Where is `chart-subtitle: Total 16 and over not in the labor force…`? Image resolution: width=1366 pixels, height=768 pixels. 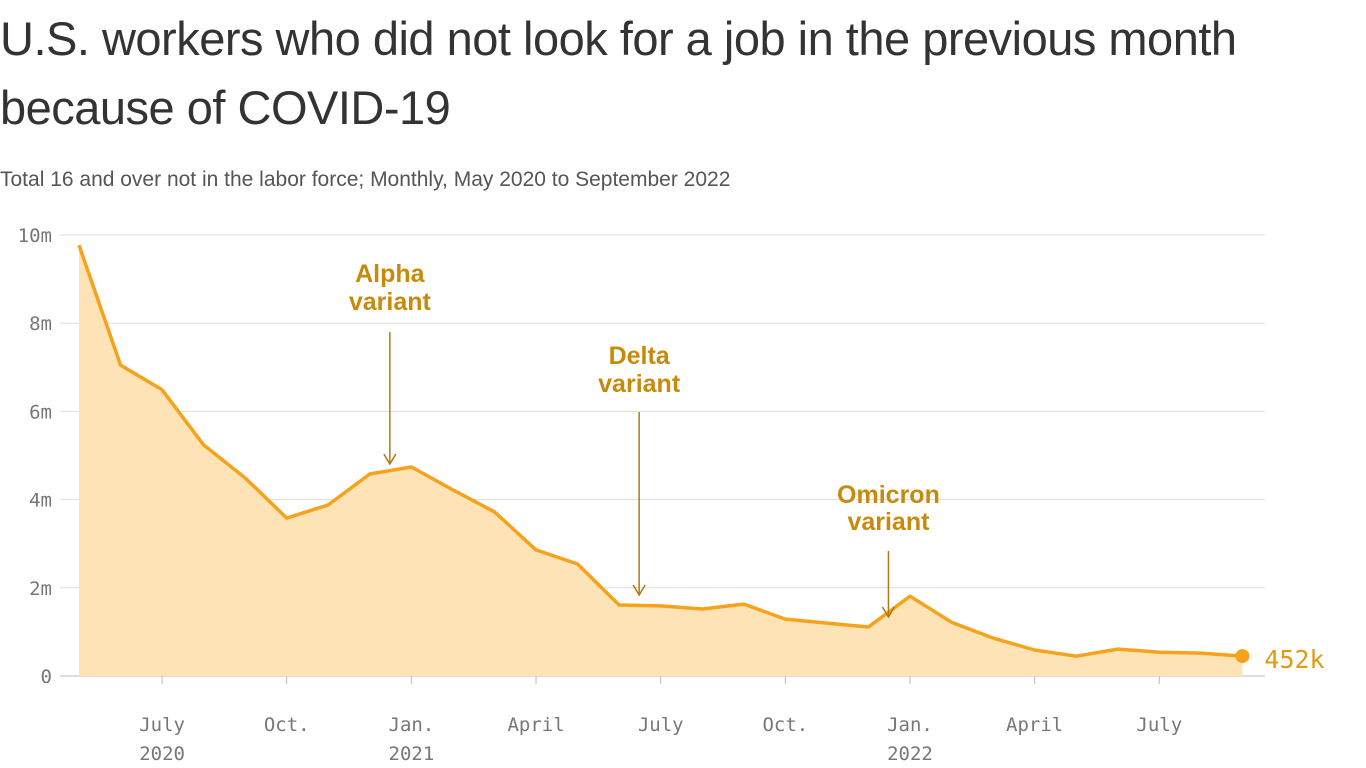
chart-subtitle: Total 16 and over not in the labor force… is located at coordinates (365, 179).